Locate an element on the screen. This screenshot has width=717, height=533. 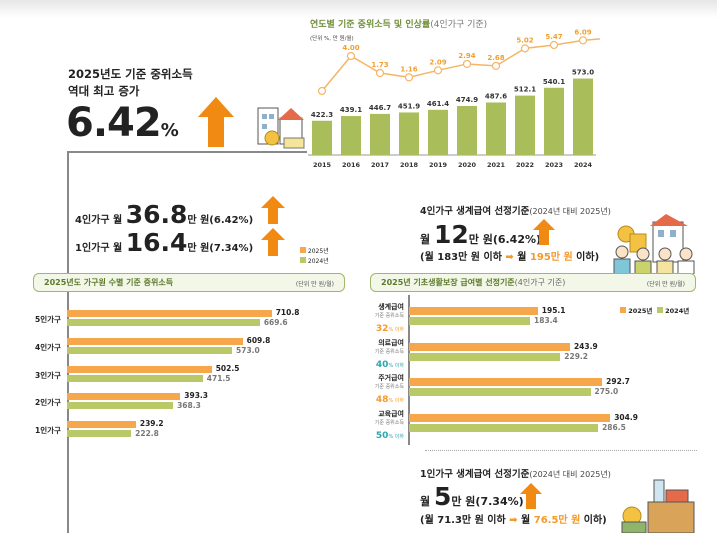
suffix: 만 원(6.42%) is located at coordinates (505, 239).